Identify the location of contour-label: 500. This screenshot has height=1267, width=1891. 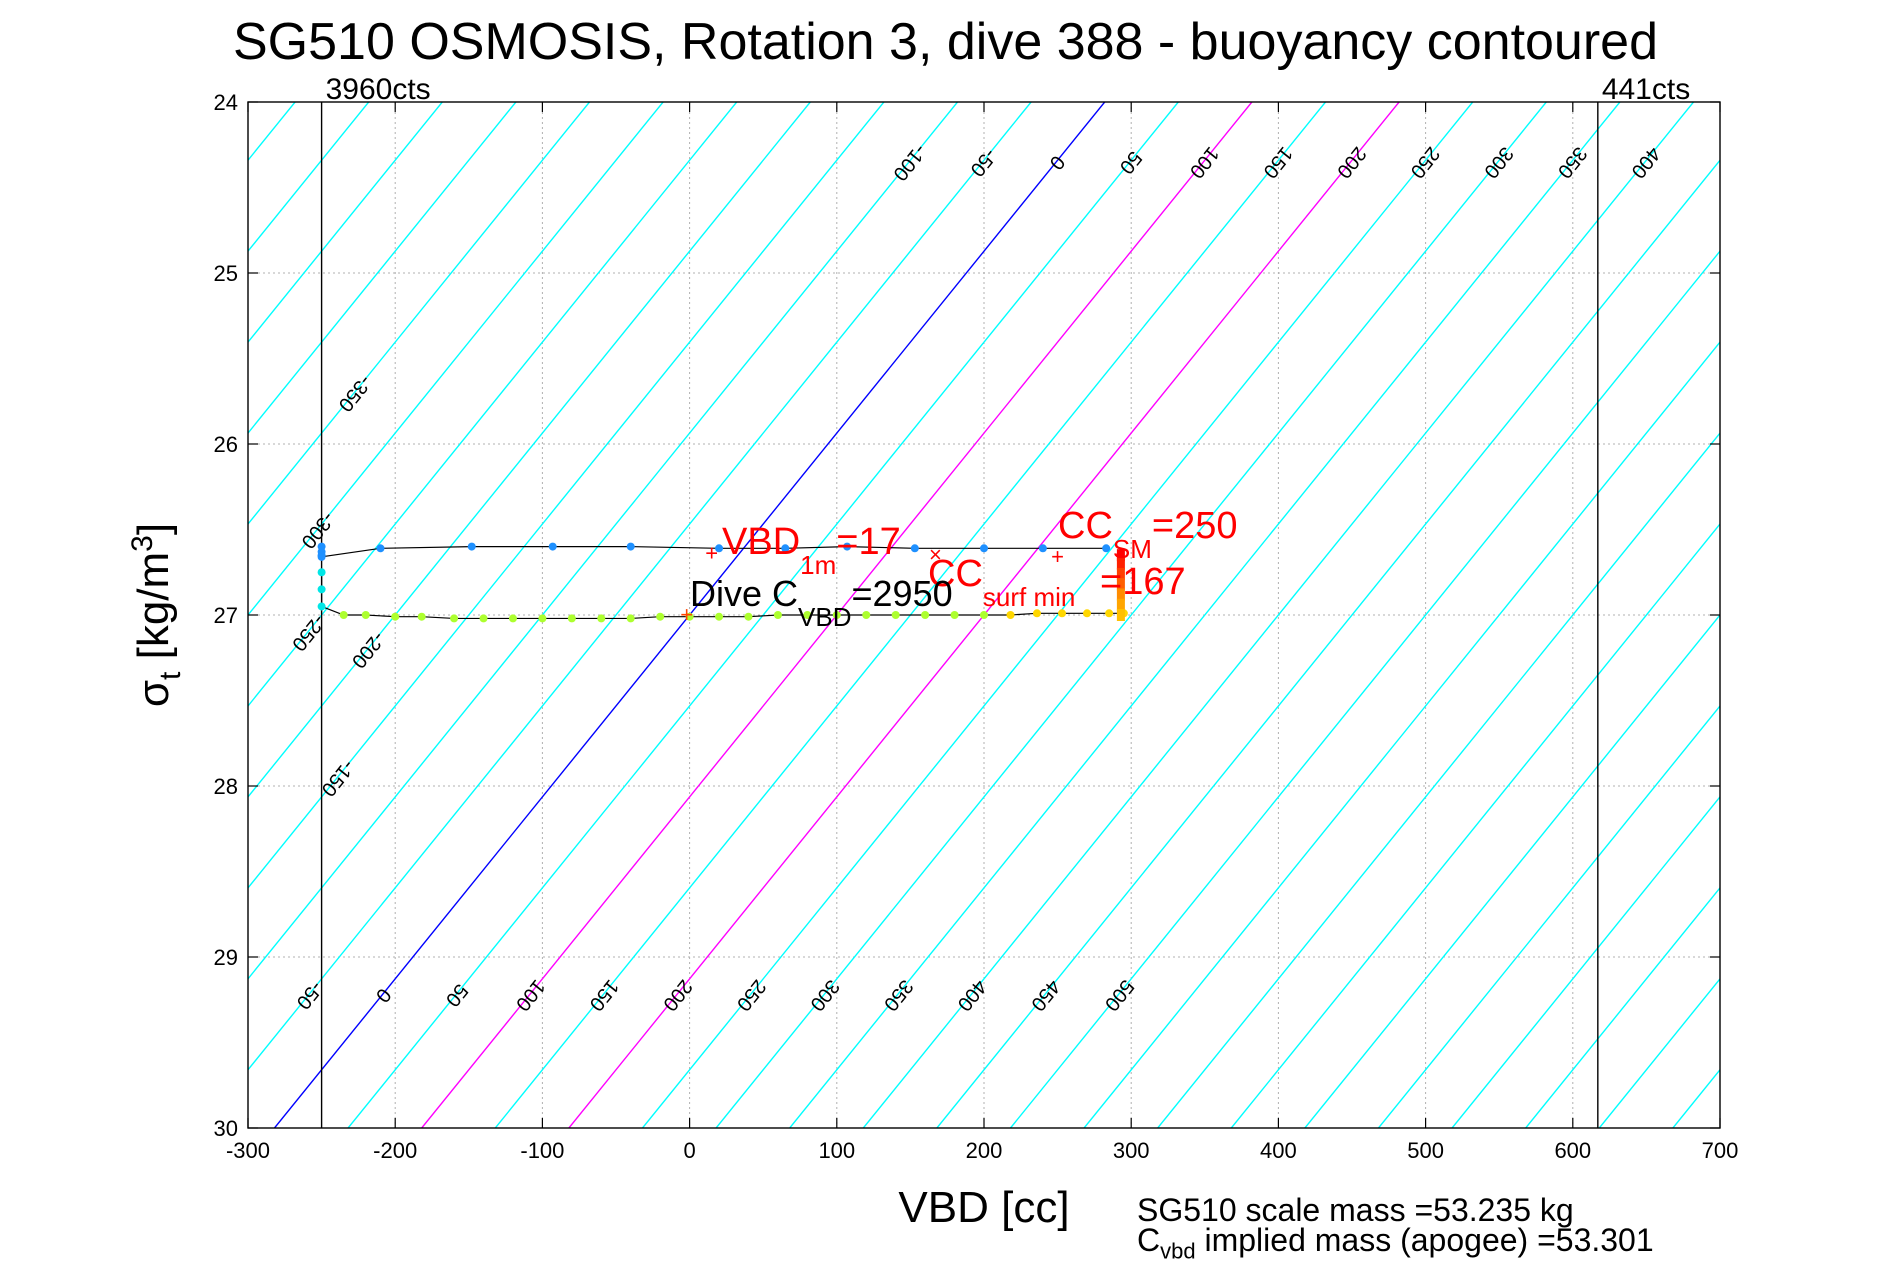
(1119, 995).